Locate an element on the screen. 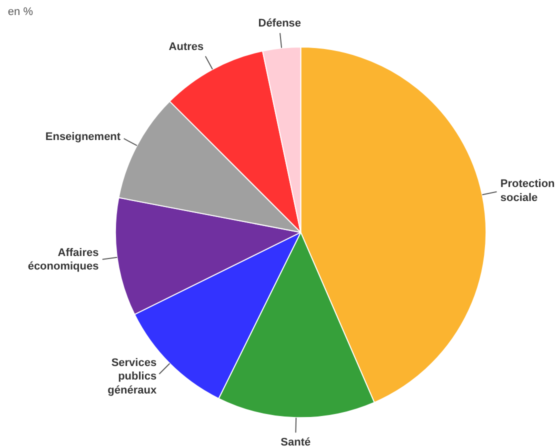 The height and width of the screenshot is (447, 556). slice-label: Autres is located at coordinates (186, 46).